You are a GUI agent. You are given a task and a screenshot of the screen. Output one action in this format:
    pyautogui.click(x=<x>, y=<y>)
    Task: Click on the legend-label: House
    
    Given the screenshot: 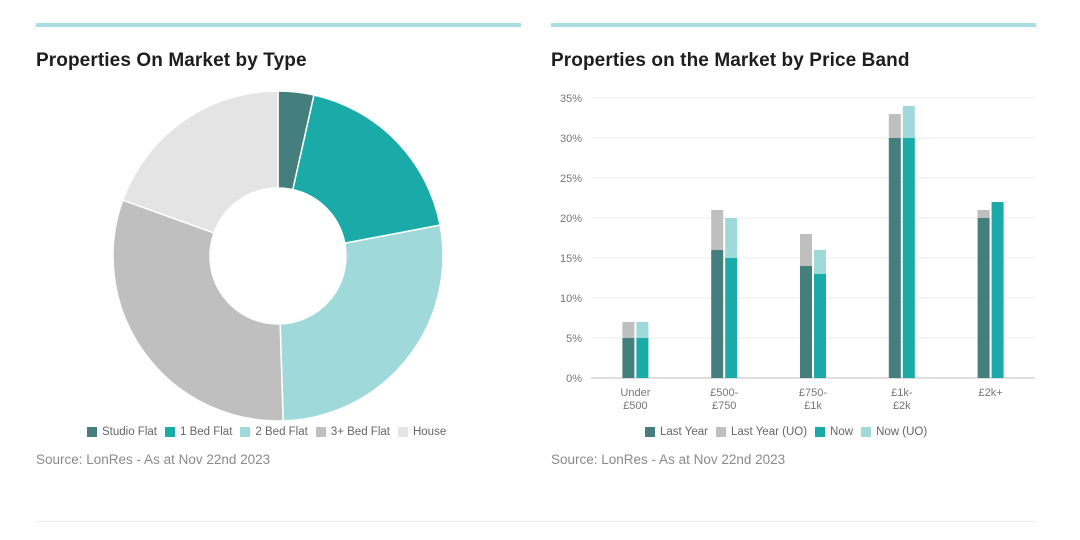 What is the action you would take?
    pyautogui.click(x=429, y=432)
    